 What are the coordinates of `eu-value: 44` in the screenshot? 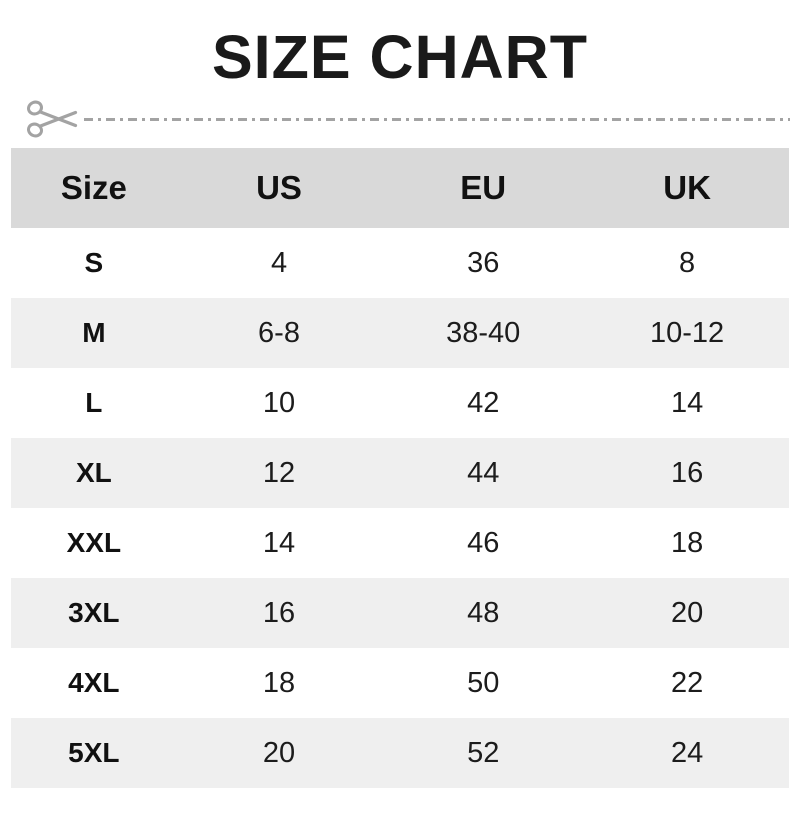 It's located at (483, 472).